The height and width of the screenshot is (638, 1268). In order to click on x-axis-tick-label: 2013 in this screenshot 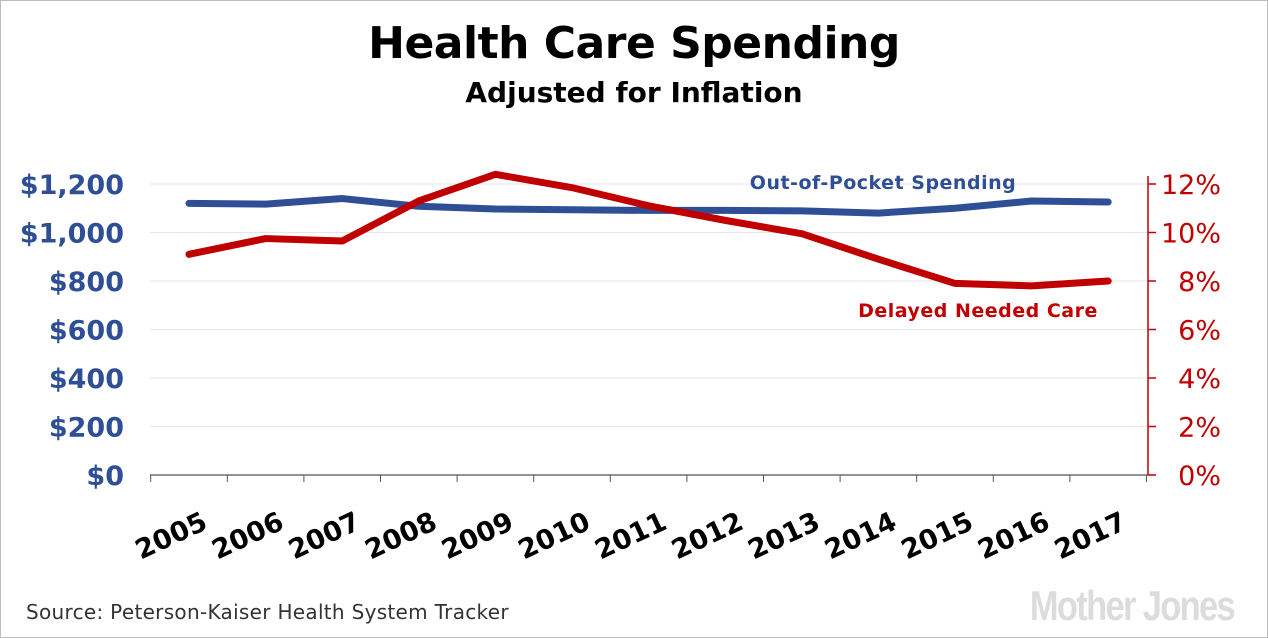, I will do `click(784, 536)`.